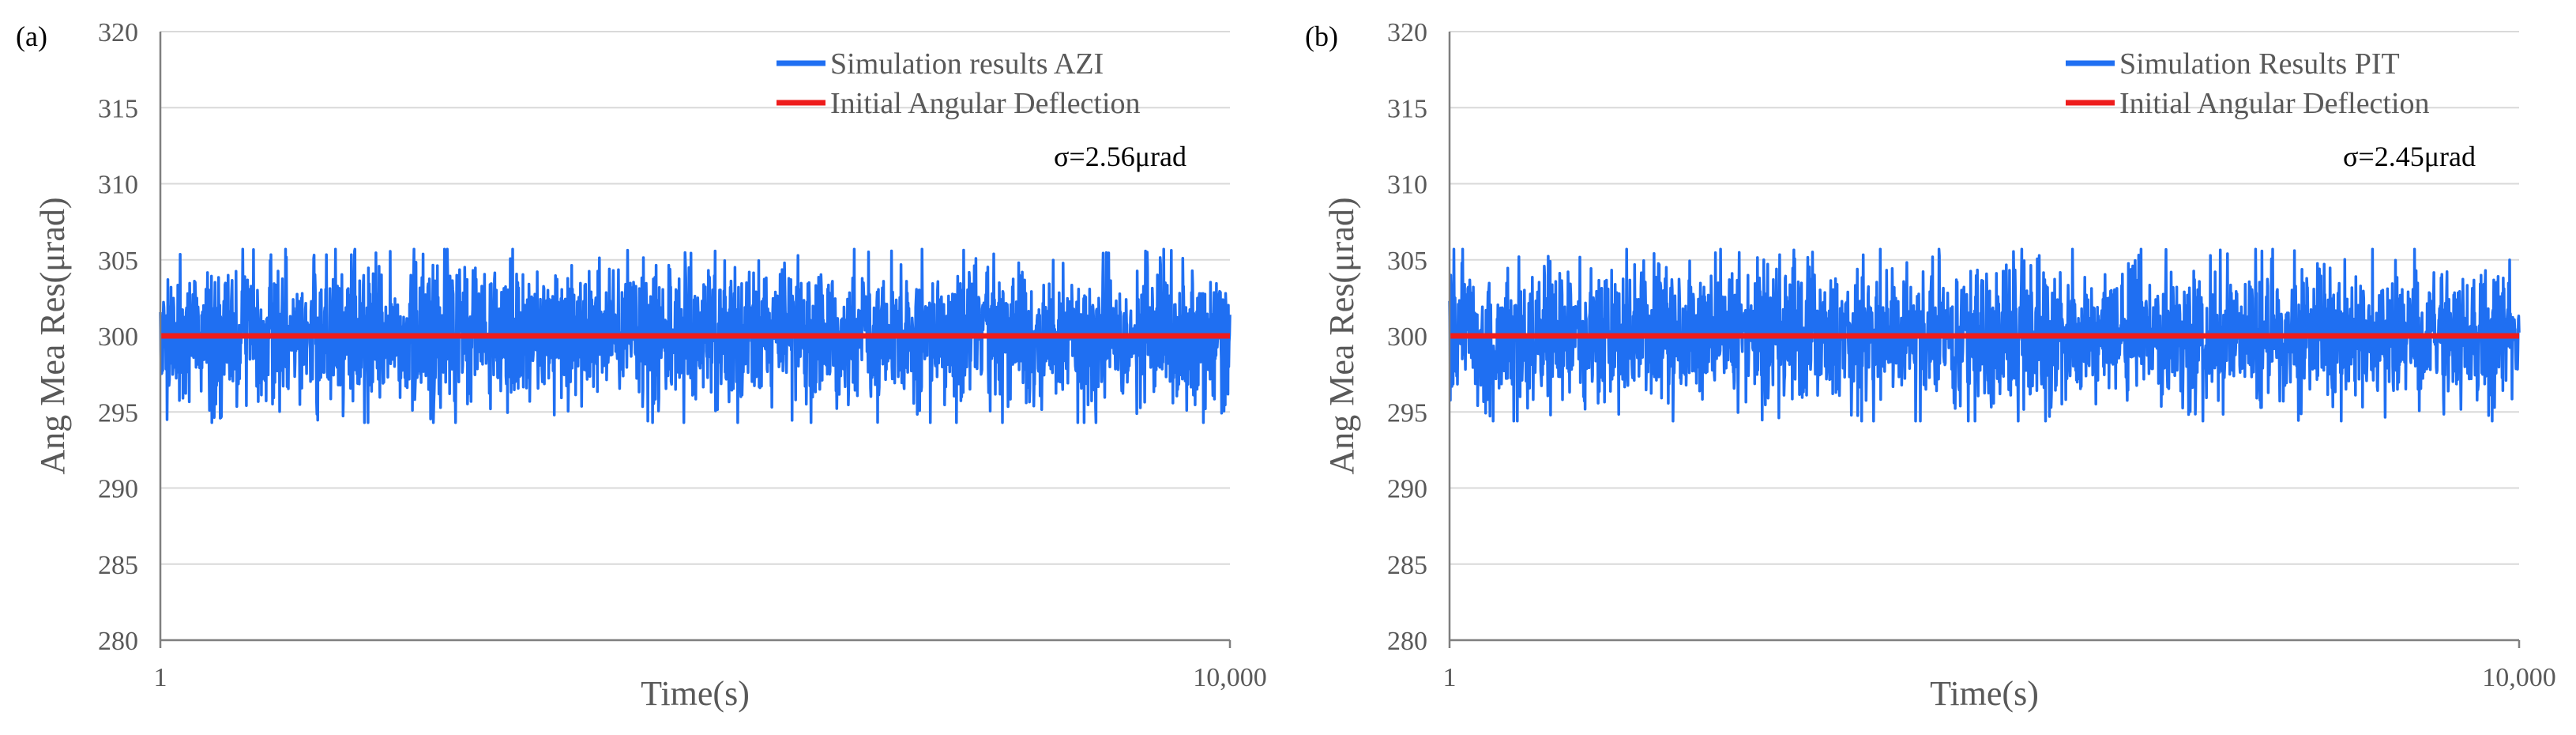  What do you see at coordinates (1341, 335) in the screenshot?
I see `y-axis-title-b: Ang Mea Res(μrad)` at bounding box center [1341, 335].